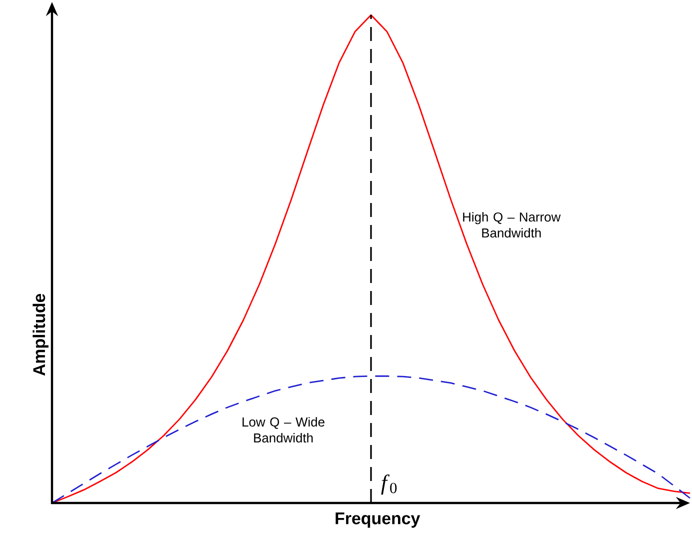 This screenshot has width=692, height=541. Describe the element at coordinates (512, 225) in the screenshot. I see `annotation: High Q – Narrow Bandwidth` at that location.